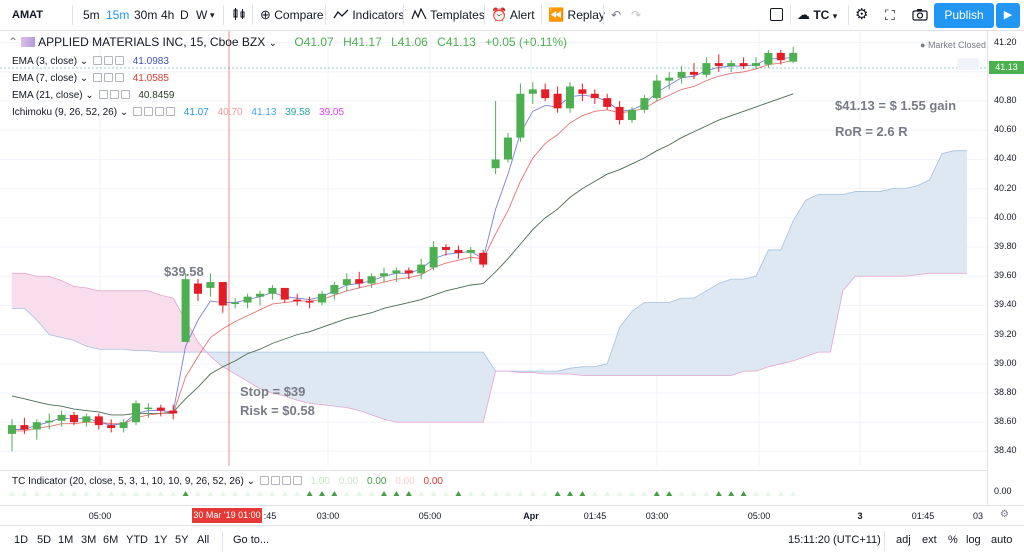 The image size is (1024, 555). What do you see at coordinates (91, 15) in the screenshot?
I see `interval-5m: 5m` at bounding box center [91, 15].